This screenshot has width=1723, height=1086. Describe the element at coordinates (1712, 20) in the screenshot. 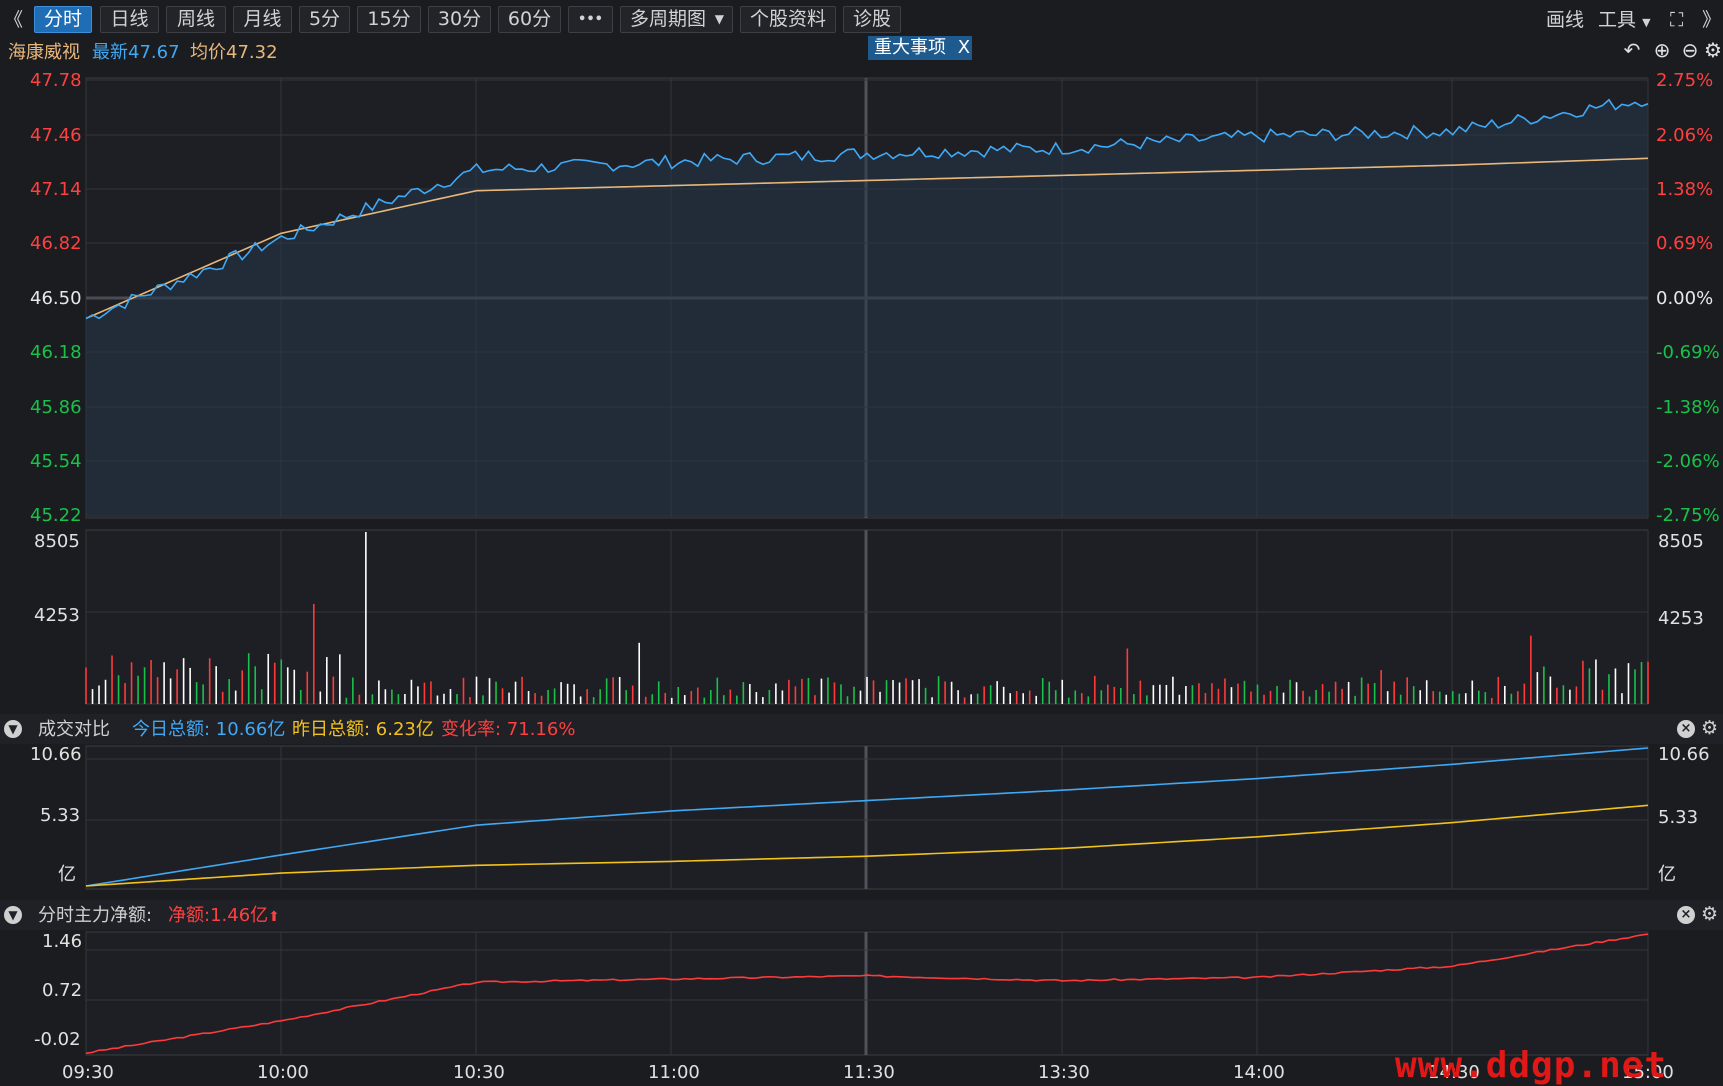

I see `next-arrow-icon: 》` at that location.